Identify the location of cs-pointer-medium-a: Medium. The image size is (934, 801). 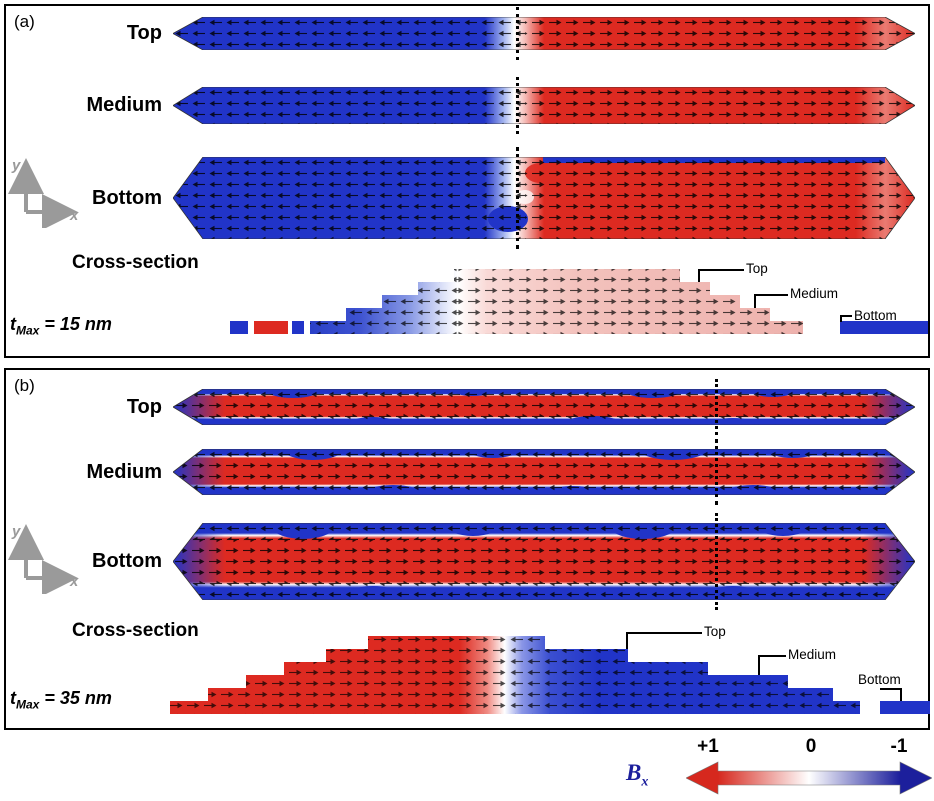
(814, 293).